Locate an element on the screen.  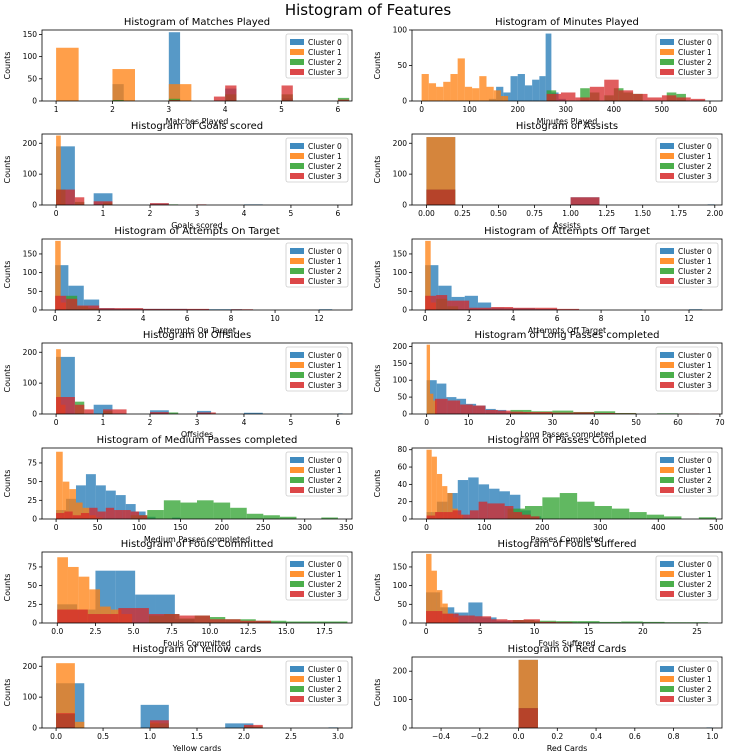
y-tick-label: 100 is located at coordinates (400, 30).